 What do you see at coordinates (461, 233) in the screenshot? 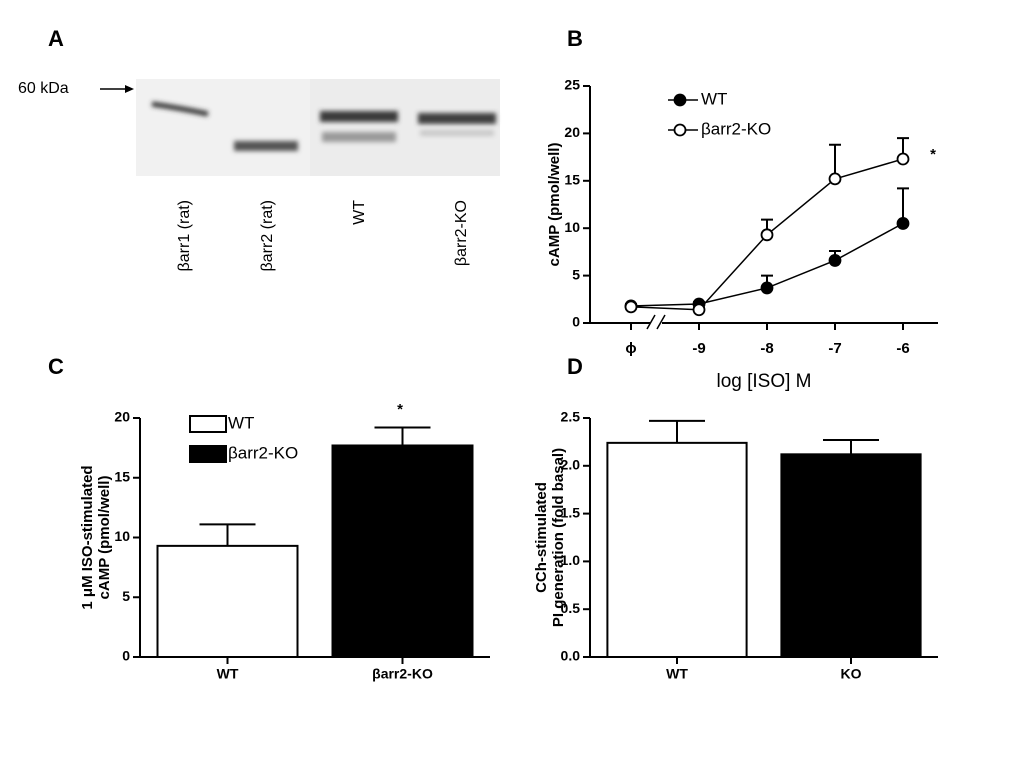
I see `lane-label: βarr2-KO` at bounding box center [461, 233].